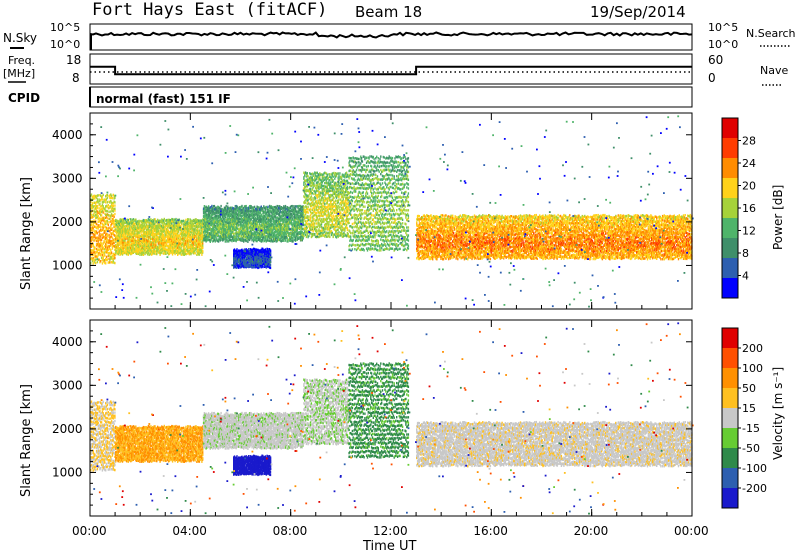  Describe the element at coordinates (209, 10) in the screenshot. I see `chart-title: Fort Hays East (fitACF)` at that location.